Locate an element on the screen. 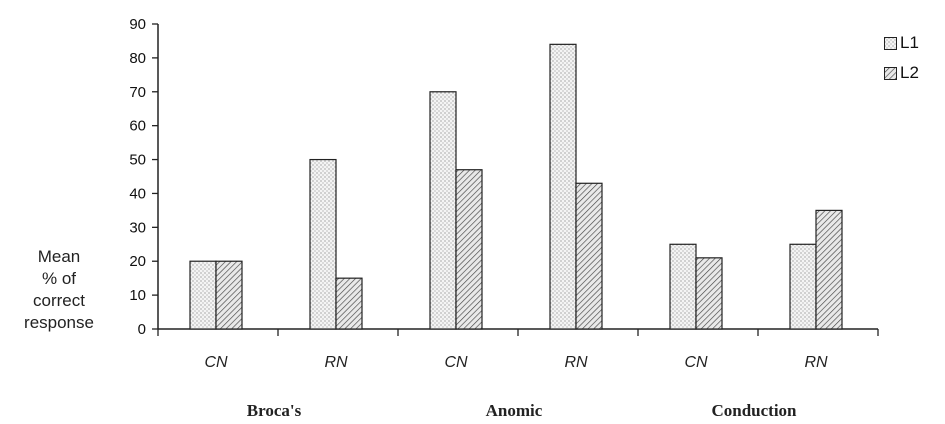 The width and height of the screenshot is (945, 424). y-axis-label-line: Mean is located at coordinates (59, 256).